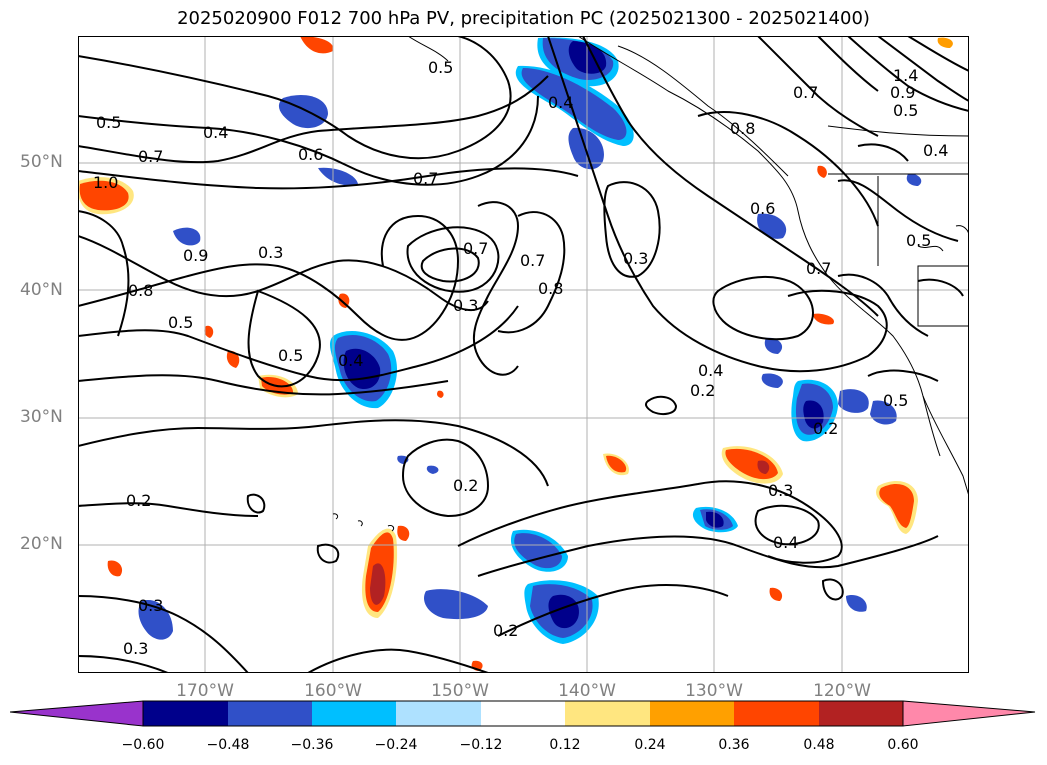 Image resolution: width=1047 pixels, height=765 pixels. Describe the element at coordinates (77, 713) in the screenshot. I see `colorbar-extend-low` at that location.